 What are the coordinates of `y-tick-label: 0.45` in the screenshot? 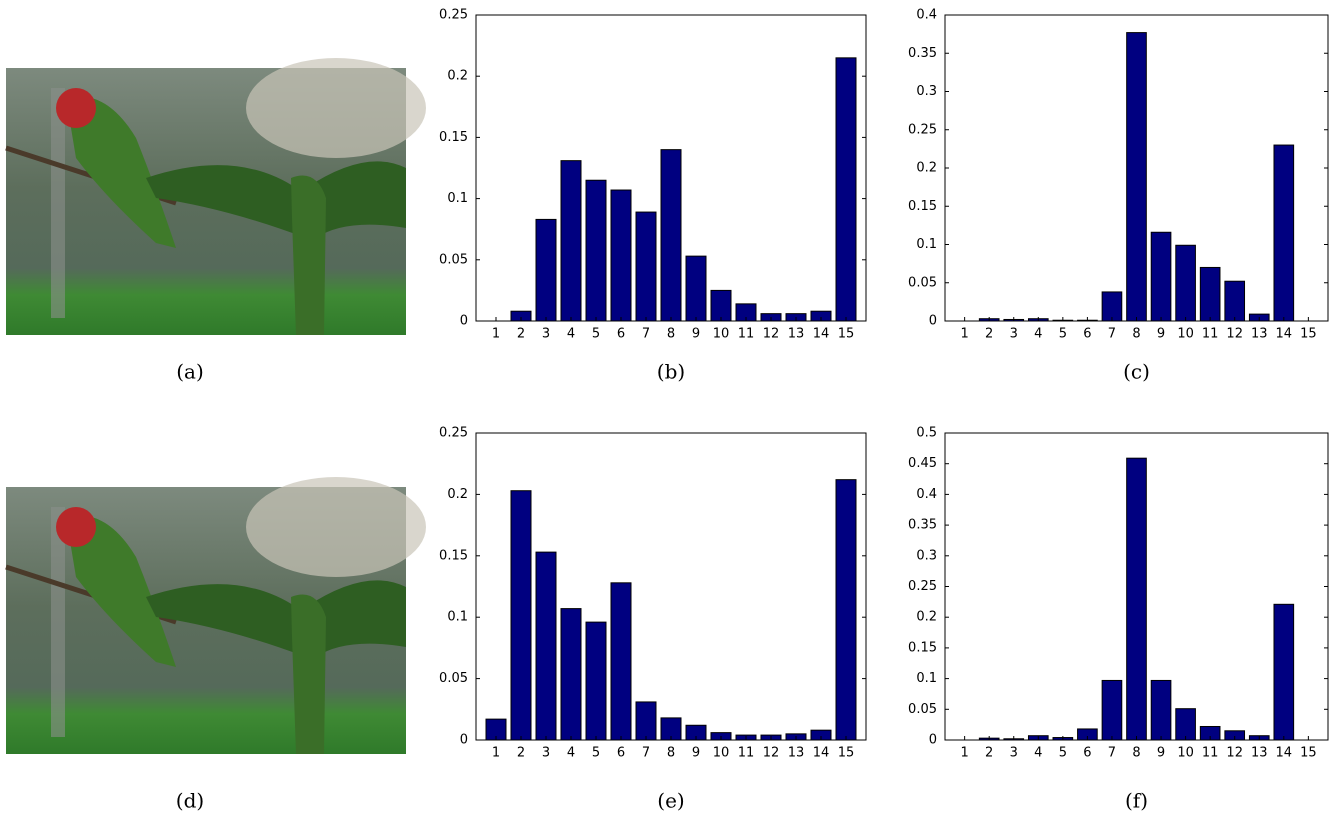 It's located at (922, 463).